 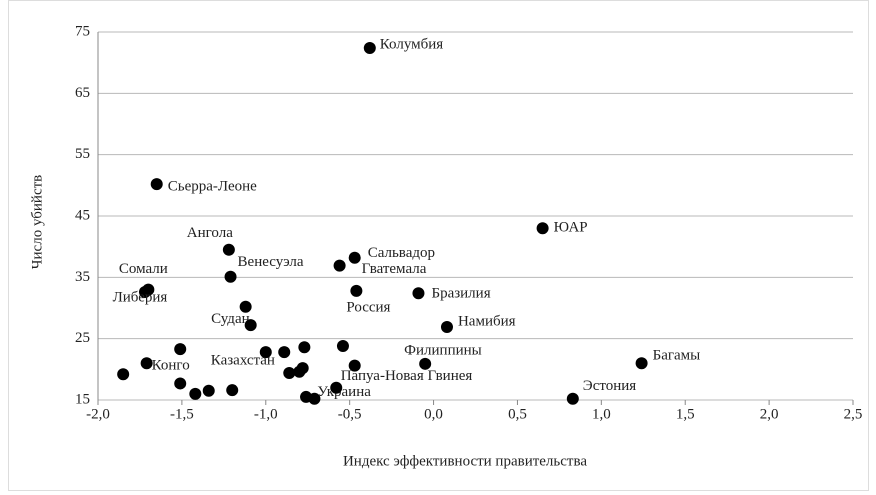 I want to click on point-label: Филиппины, so click(x=443, y=350).